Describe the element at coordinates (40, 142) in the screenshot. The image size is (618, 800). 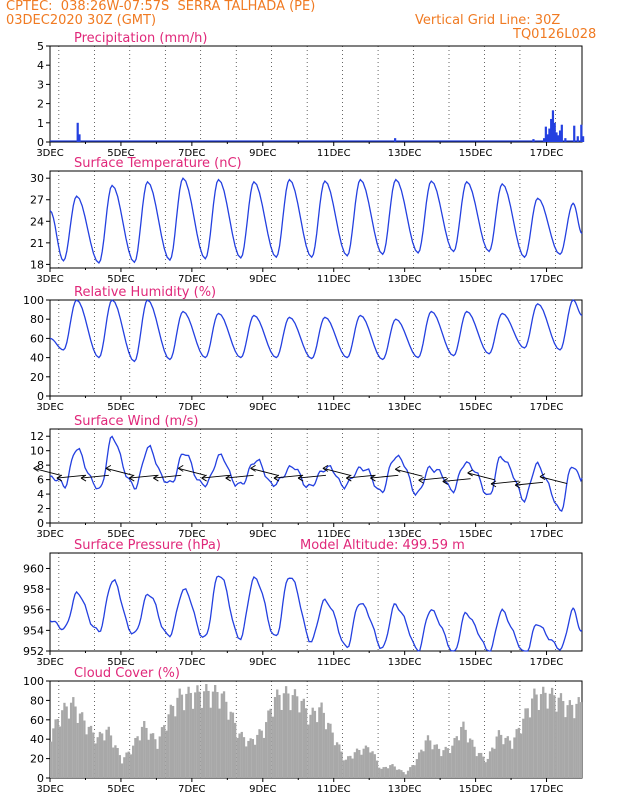
I see `ytick-precip-0: 0` at that location.